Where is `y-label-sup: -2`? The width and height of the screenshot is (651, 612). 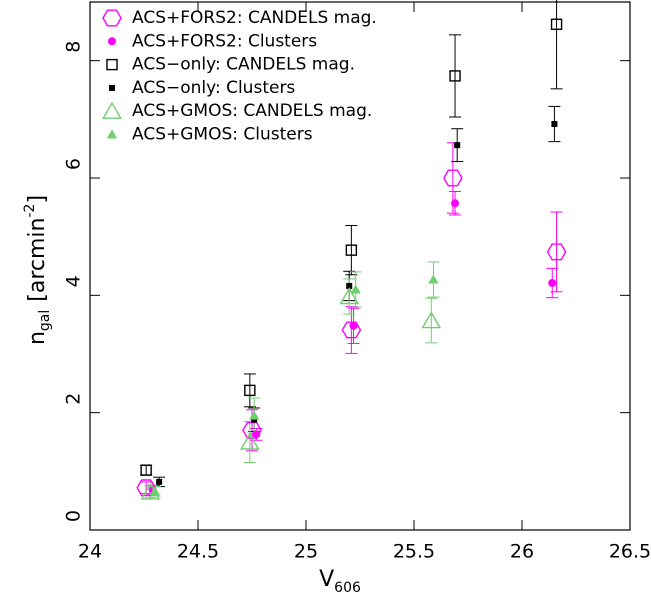
y-label-sup: -2 is located at coordinates (30, 211).